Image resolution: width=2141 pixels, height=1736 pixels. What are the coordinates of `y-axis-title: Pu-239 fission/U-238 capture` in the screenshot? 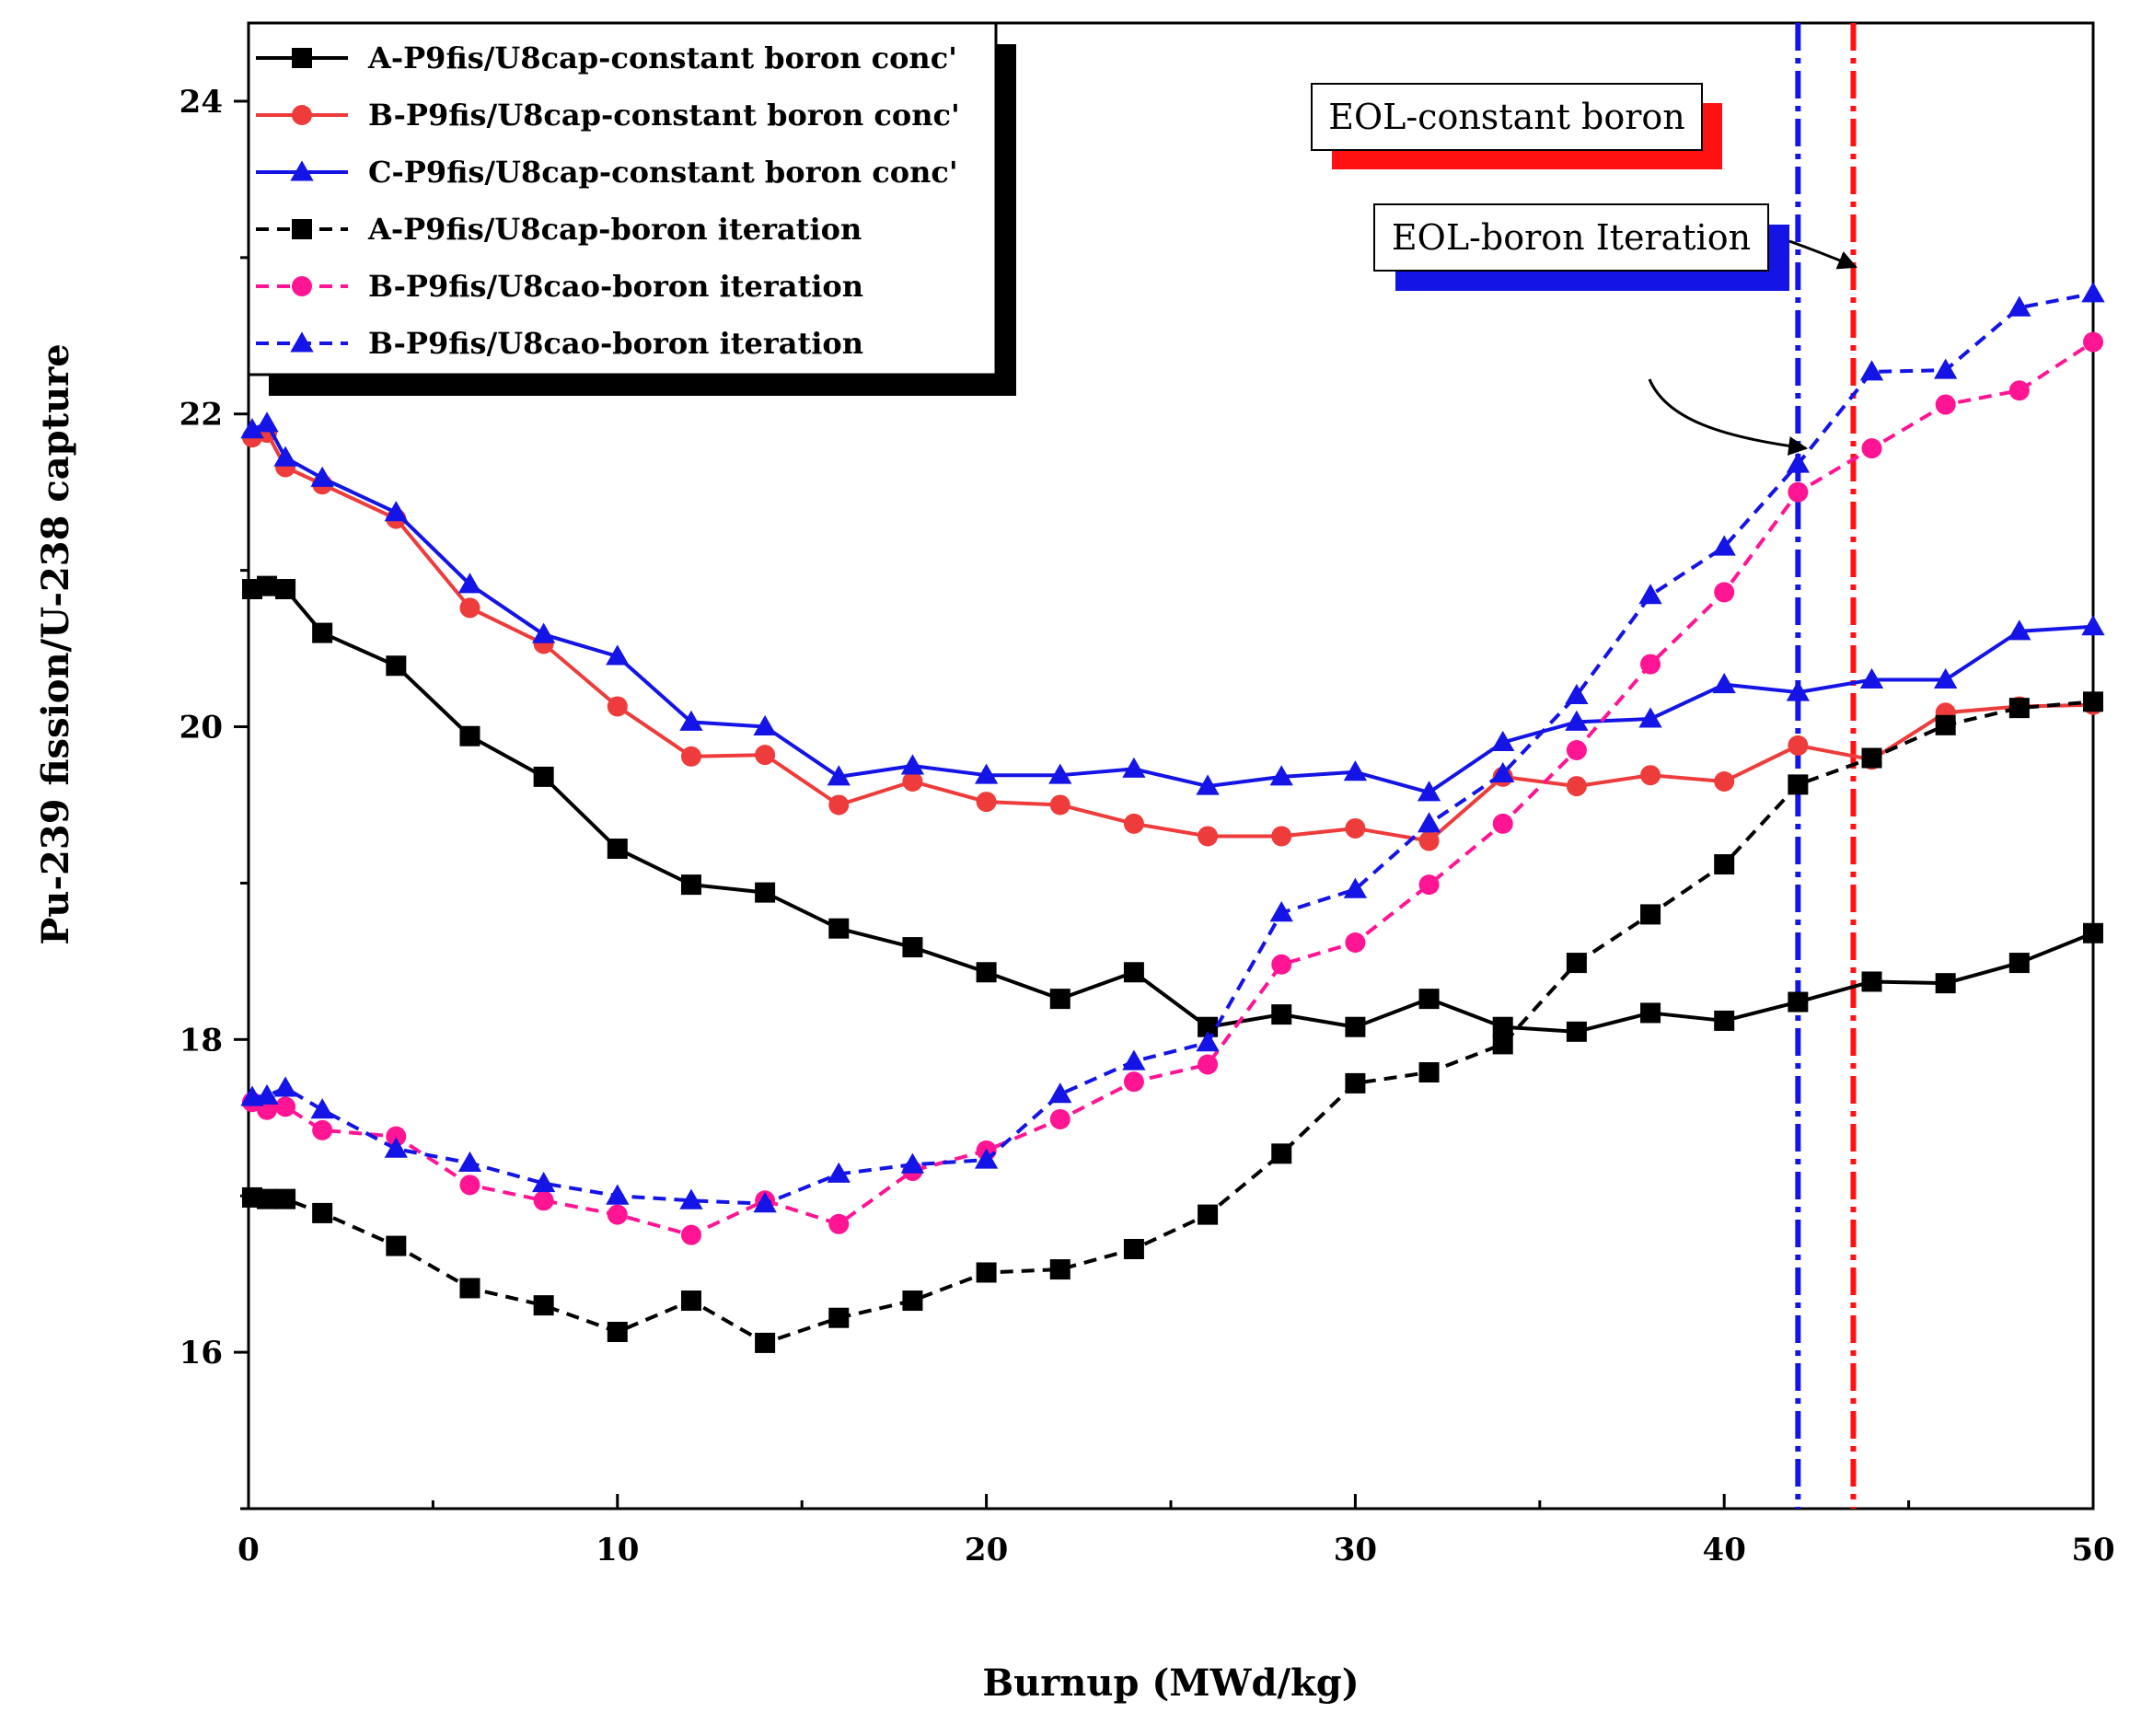 It's located at (56, 643).